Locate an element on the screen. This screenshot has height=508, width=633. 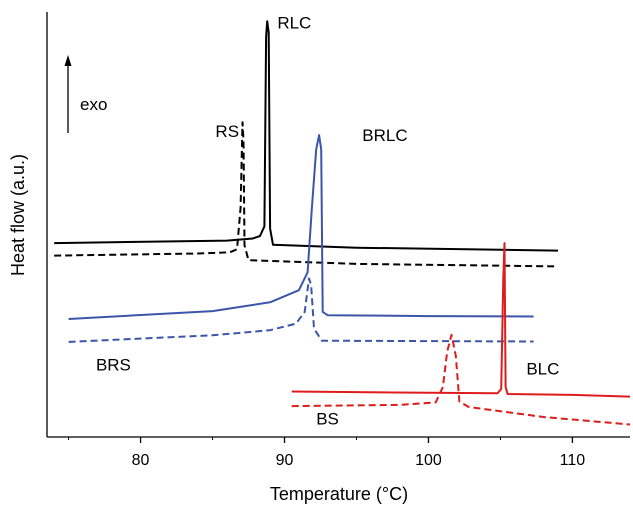
series-label-blc: BLC is located at coordinates (542, 368).